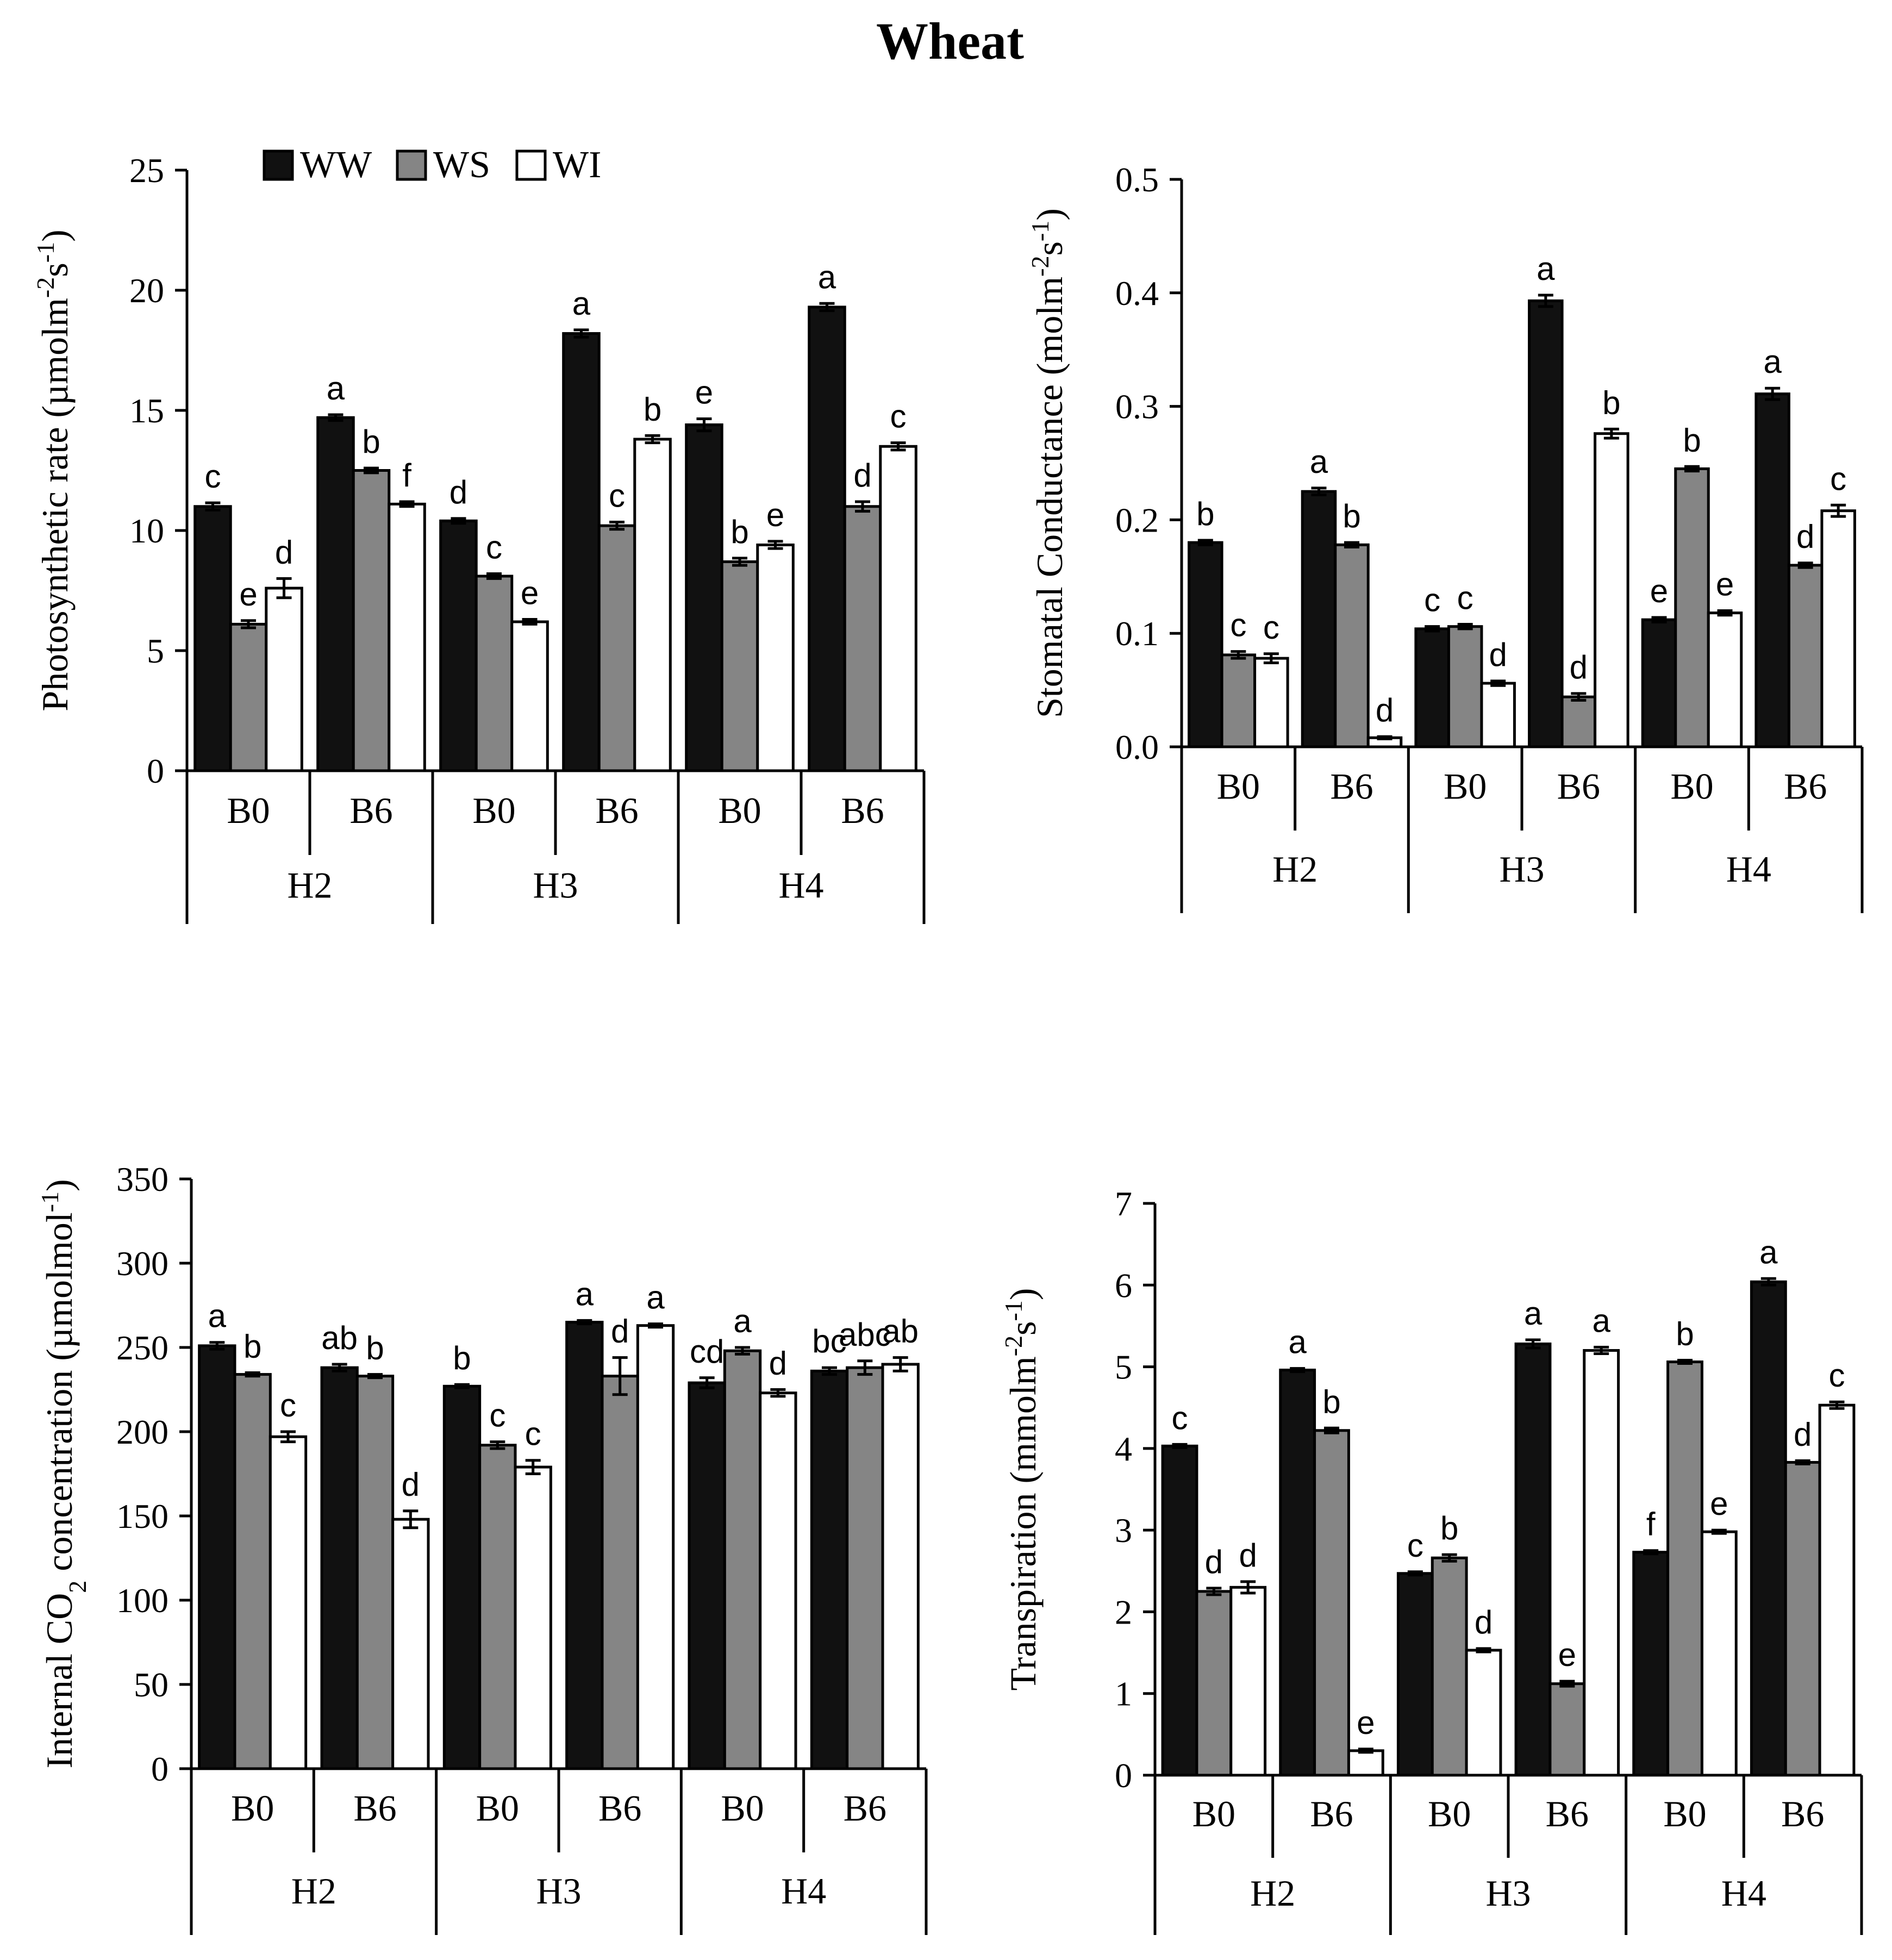  Describe the element at coordinates (1137, 407) in the screenshot. I see `y-tick-label: 0.3` at that location.